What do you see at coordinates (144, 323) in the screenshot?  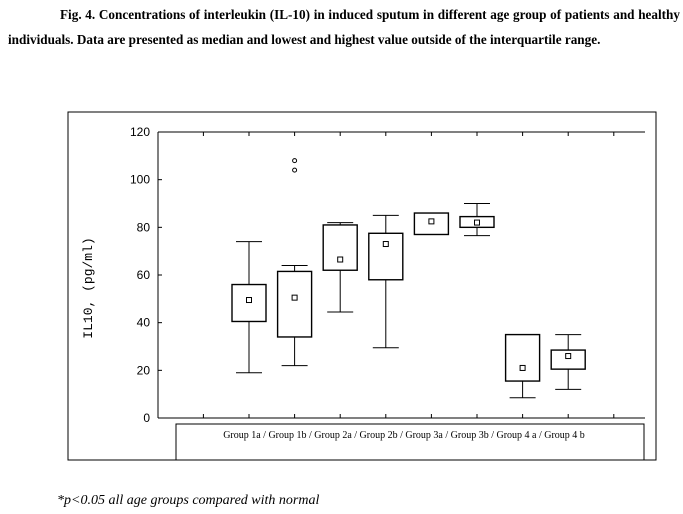 I see `y-tick-label: 40` at bounding box center [144, 323].